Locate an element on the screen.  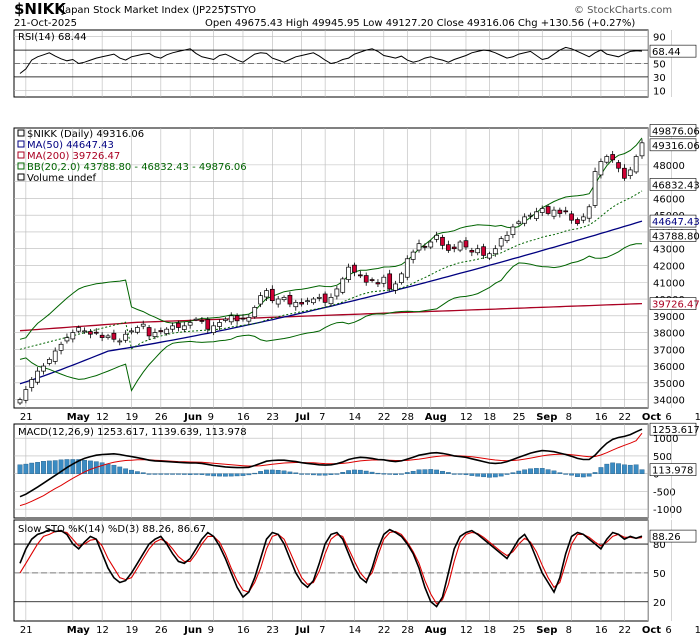
sto-x-label: 16 is located at coordinates (243, 630).